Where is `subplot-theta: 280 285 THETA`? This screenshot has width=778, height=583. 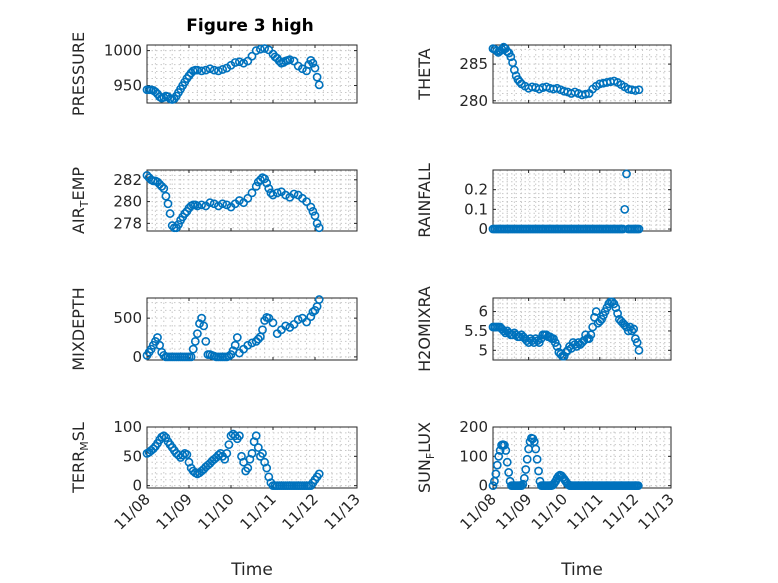 subplot-theta: 280 285 THETA is located at coordinates (543, 76).